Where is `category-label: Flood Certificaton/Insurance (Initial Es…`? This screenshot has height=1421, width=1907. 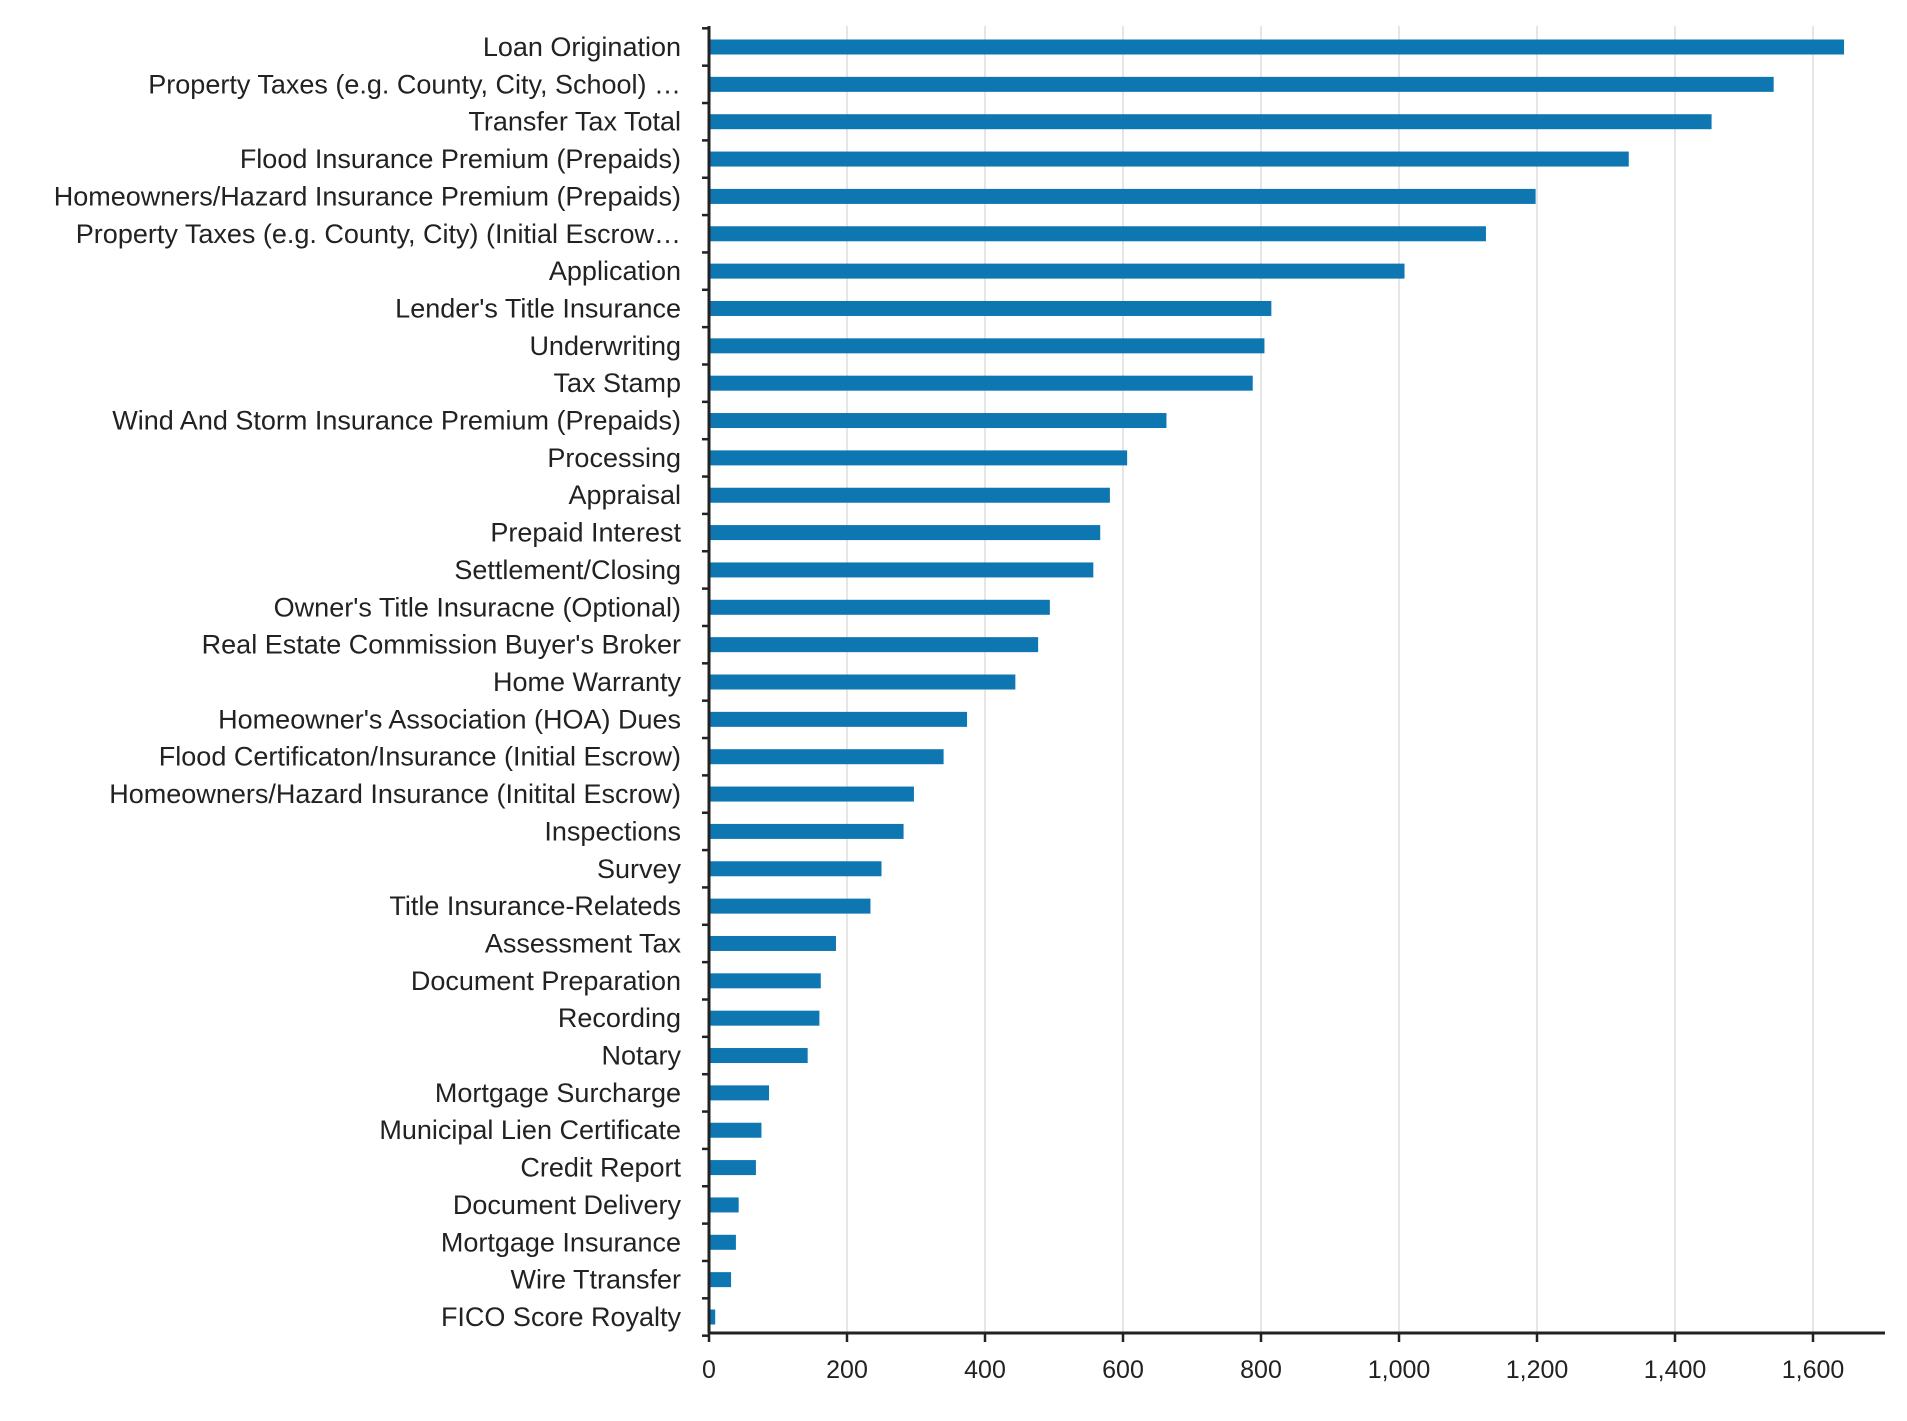 category-label: Flood Certificaton/Insurance (Initial Es… is located at coordinates (420, 757).